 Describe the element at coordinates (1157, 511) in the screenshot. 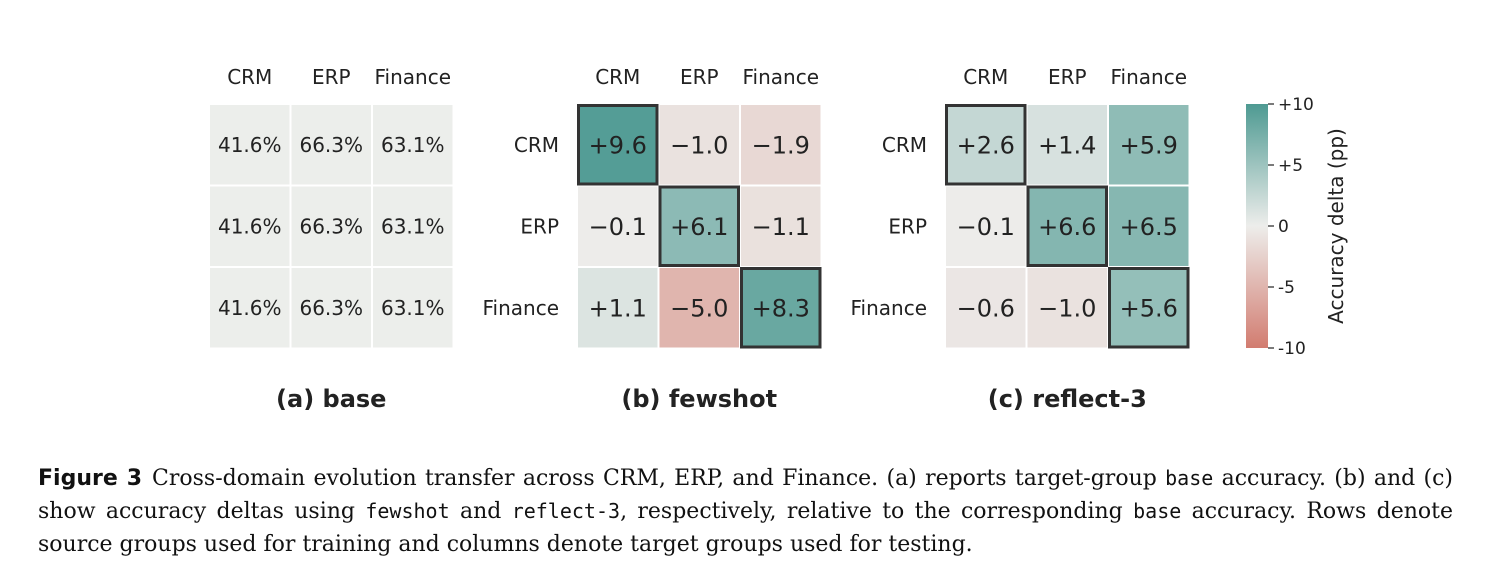

I see `caption-code-base-2: base` at that location.